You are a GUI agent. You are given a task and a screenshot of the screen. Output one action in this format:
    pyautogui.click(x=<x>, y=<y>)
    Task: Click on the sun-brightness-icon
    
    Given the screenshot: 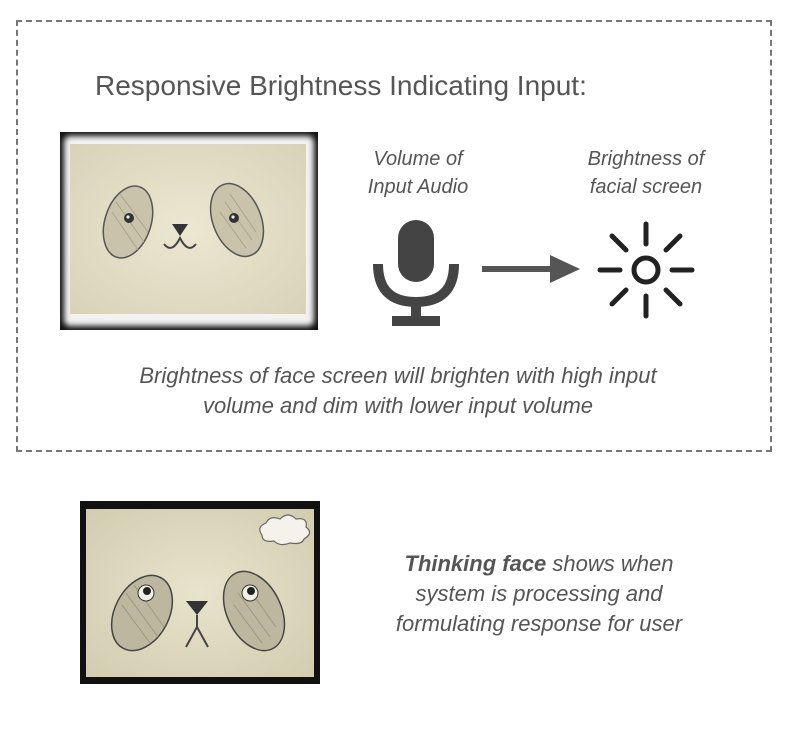 What is the action you would take?
    pyautogui.click(x=646, y=270)
    